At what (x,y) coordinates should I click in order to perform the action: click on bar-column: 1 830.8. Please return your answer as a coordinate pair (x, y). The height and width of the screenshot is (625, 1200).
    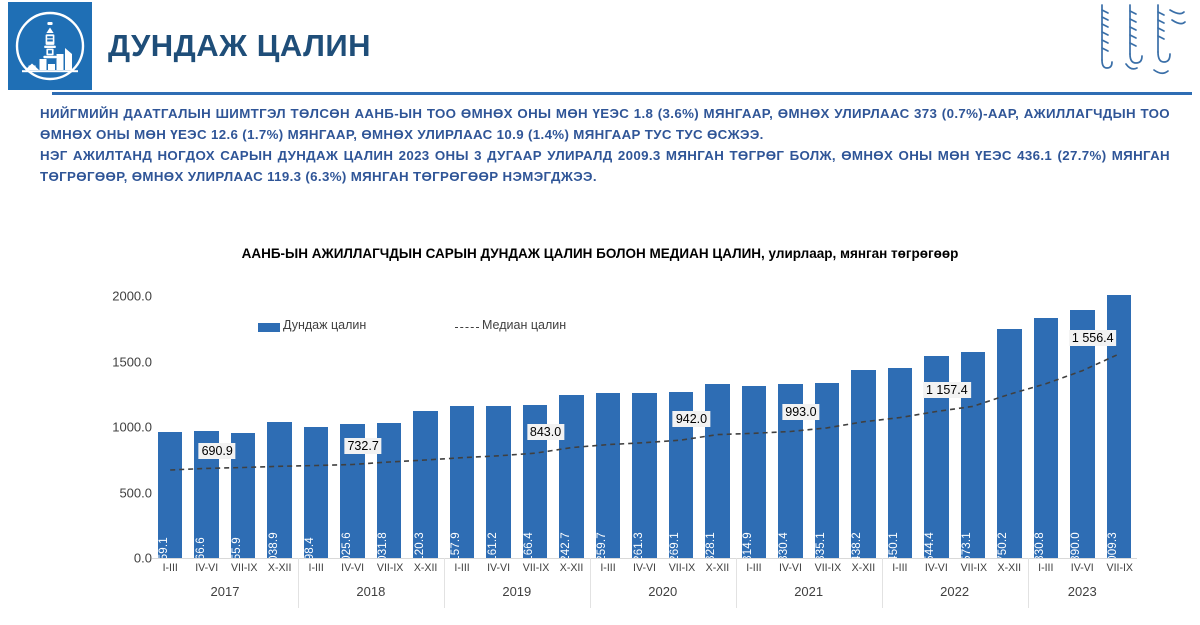
    Looking at the image, I should click on (1046, 434).